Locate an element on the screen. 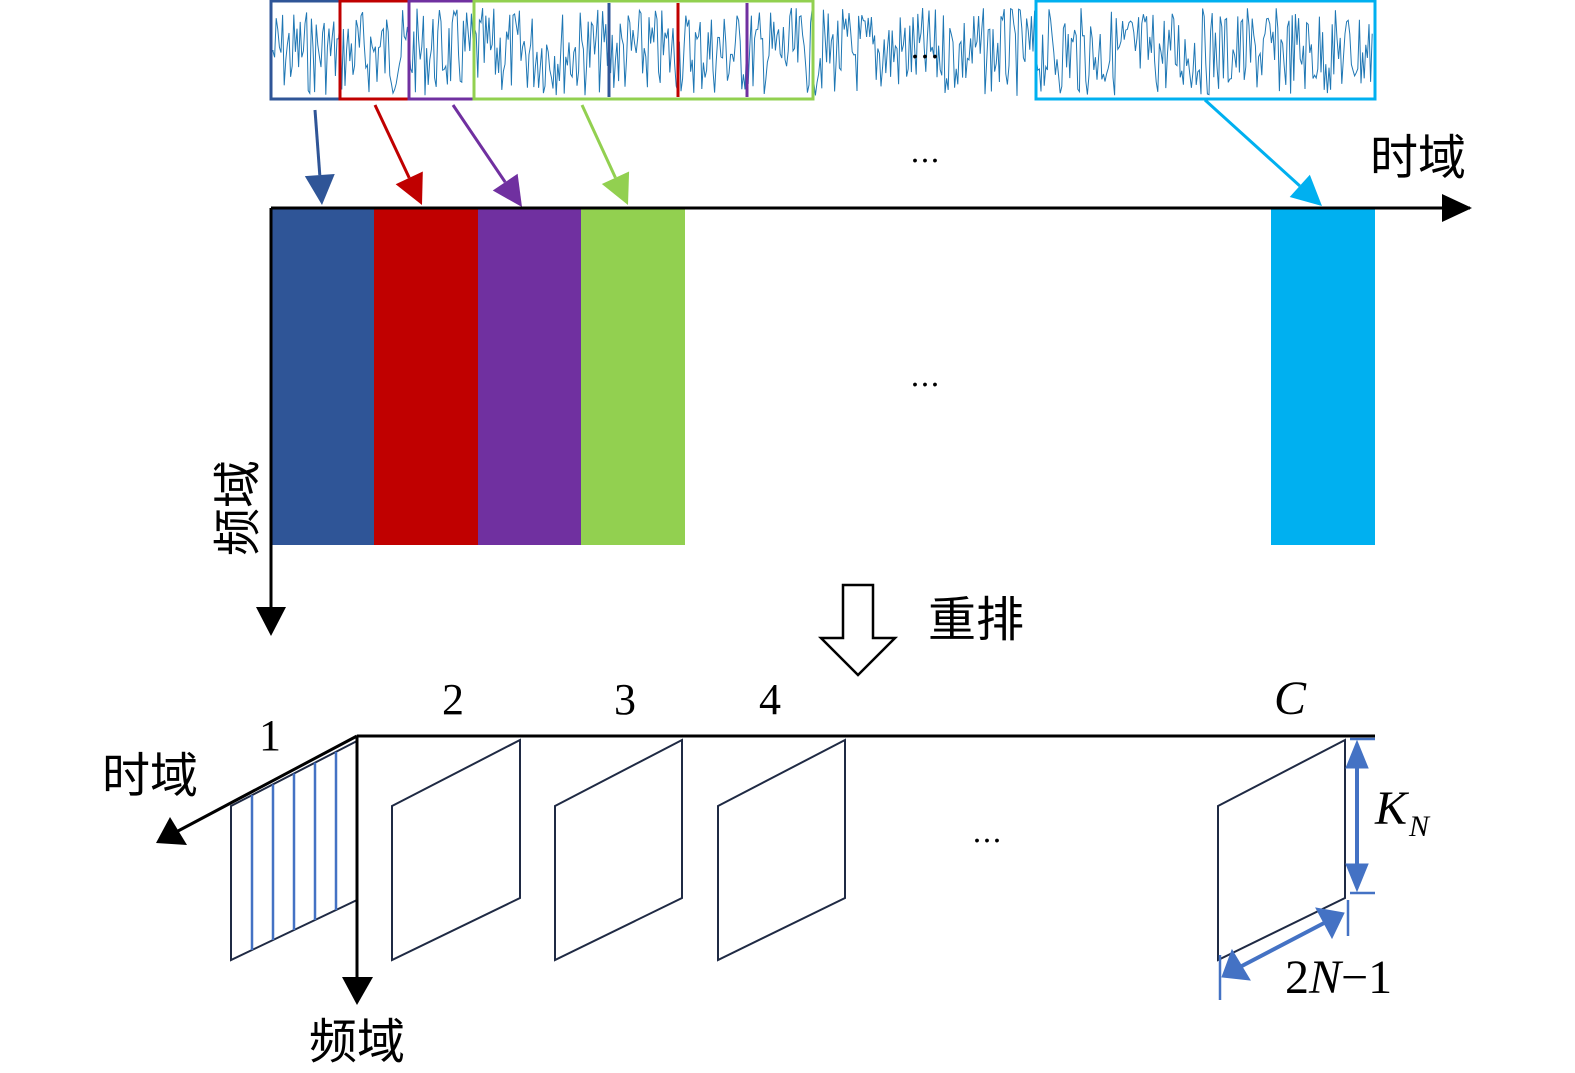  frame-label-4: 4 is located at coordinates (770, 699).